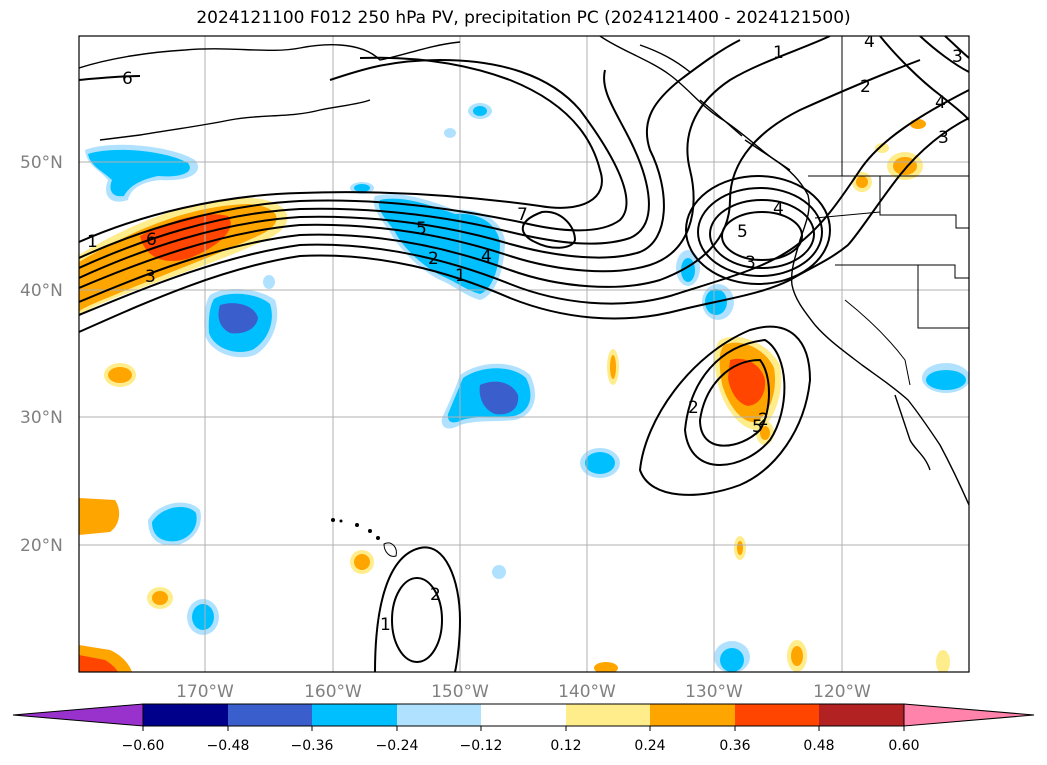 This screenshot has width=1047, height=765. Describe the element at coordinates (312, 746) in the screenshot. I see `colorbar-tick-label: −0.36` at that location.